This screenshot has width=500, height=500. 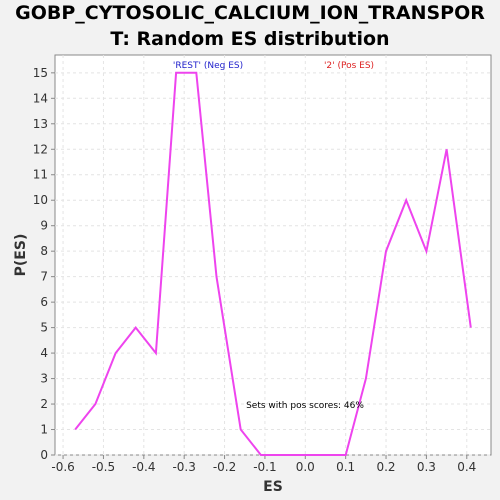 What do you see at coordinates (44, 353) in the screenshot?
I see `y-tick-label: 4` at bounding box center [44, 353].